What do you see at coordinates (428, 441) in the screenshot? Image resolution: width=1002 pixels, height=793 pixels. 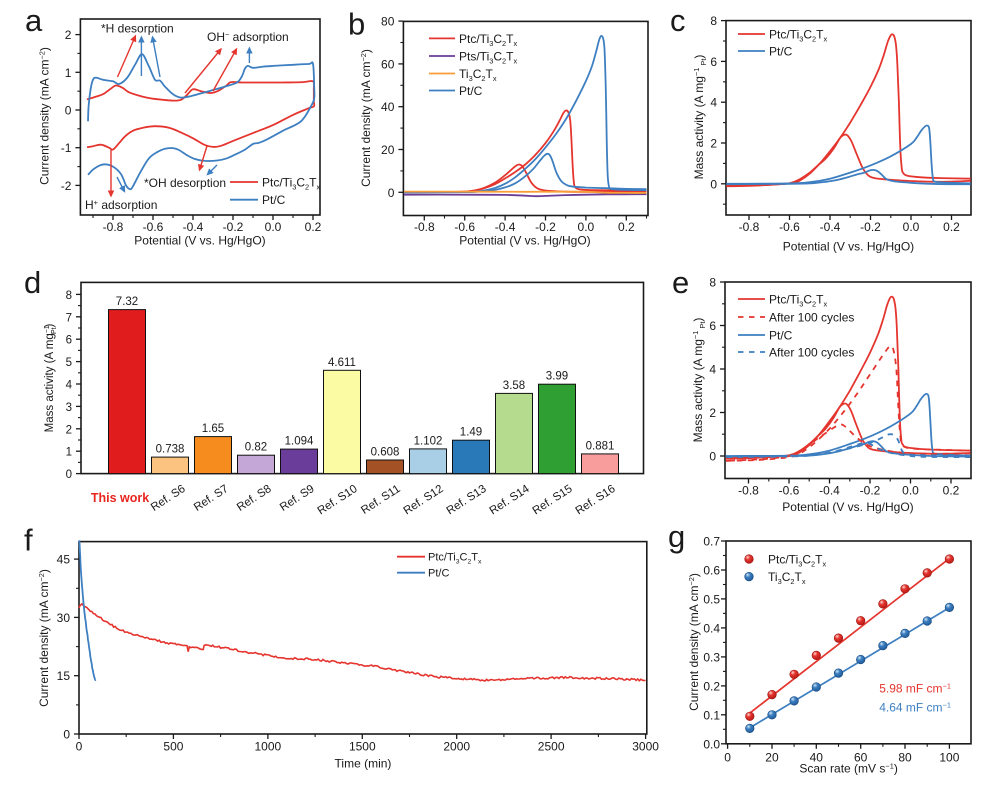 I see `svg-text: 1.102` at bounding box center [428, 441].